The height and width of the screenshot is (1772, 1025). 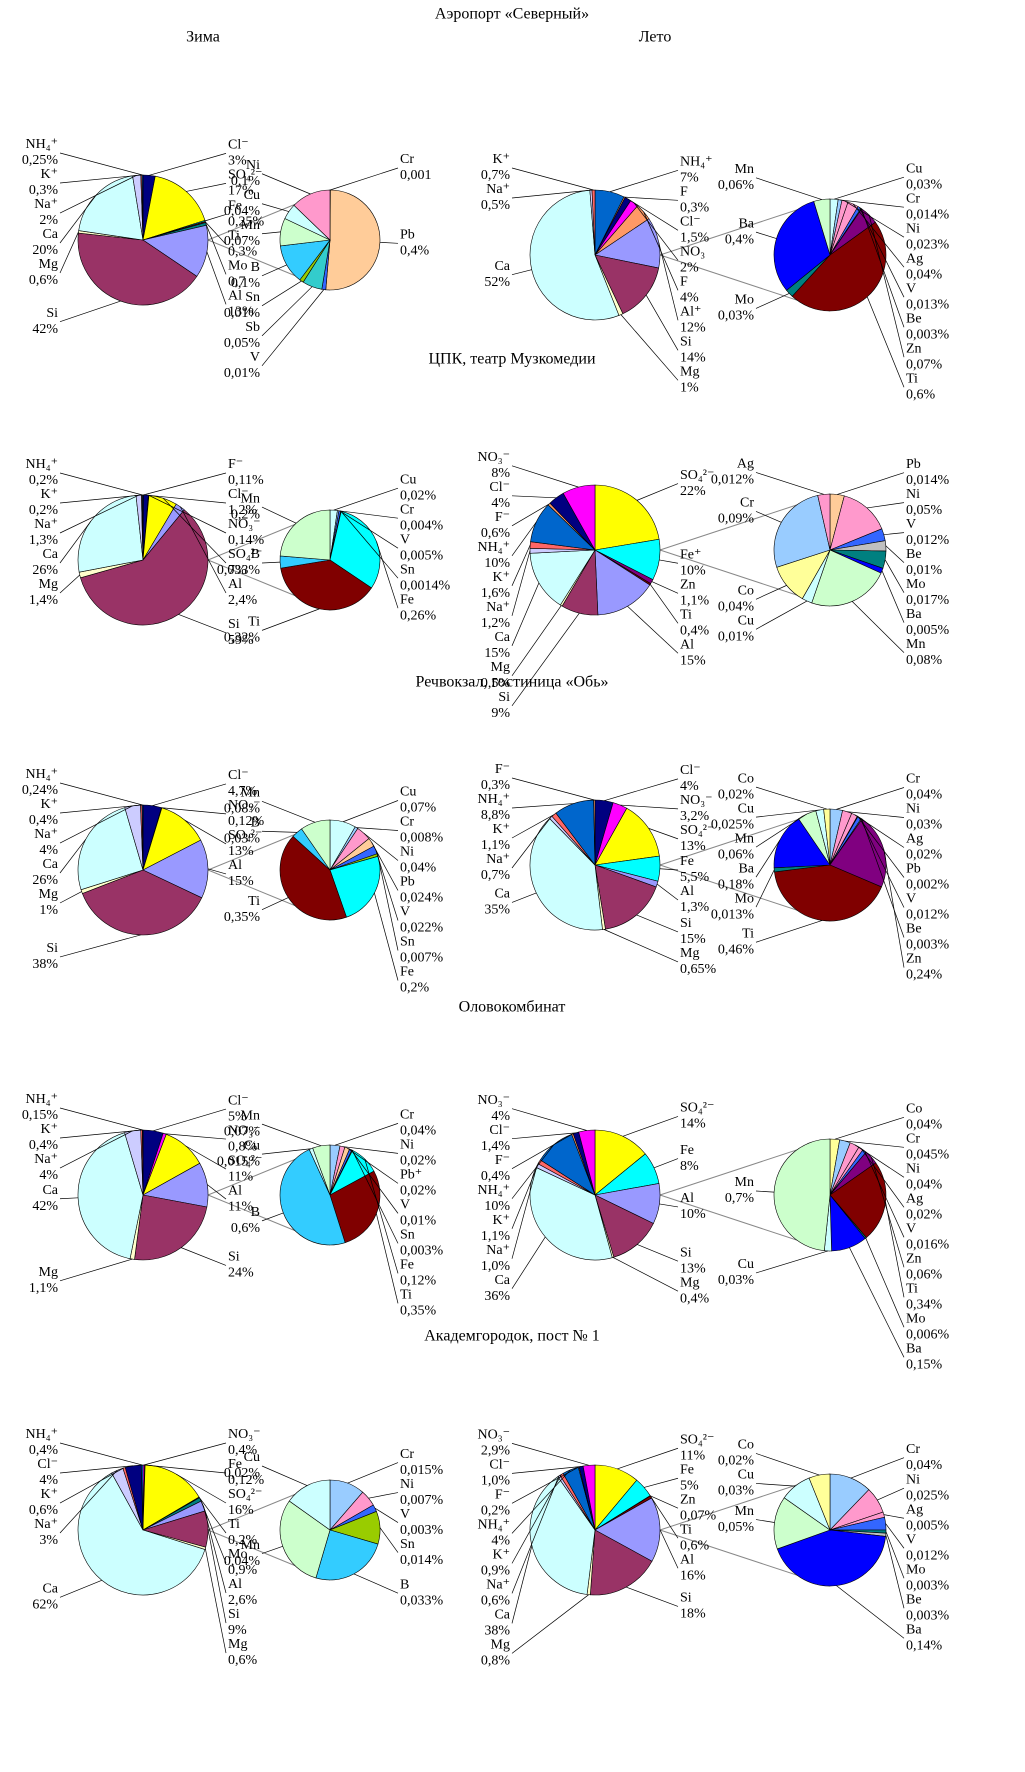 I want to click on slice-name: F, so click(x=684, y=282).